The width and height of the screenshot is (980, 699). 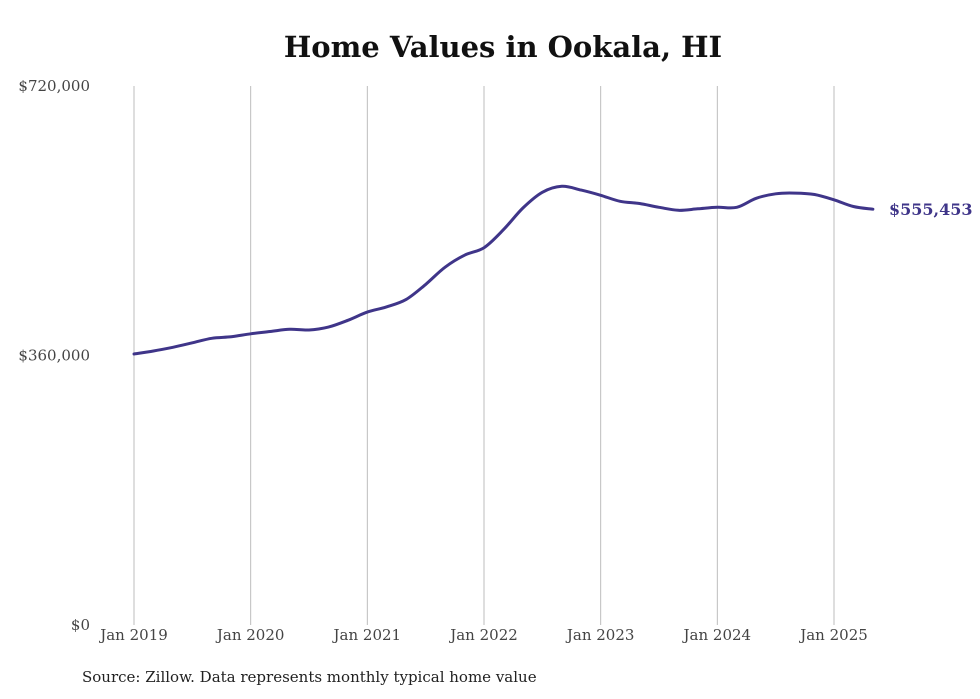 What do you see at coordinates (600, 635) in the screenshot?
I see `x-tick-label: Jan 2023` at bounding box center [600, 635].